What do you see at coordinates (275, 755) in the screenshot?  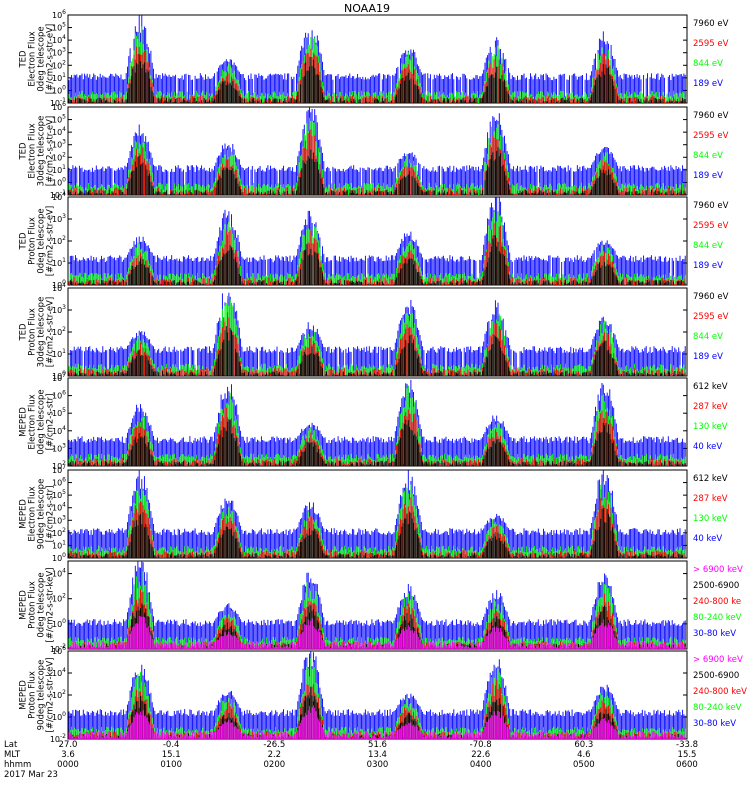 I see `x-tick-mlt: 2.2` at bounding box center [275, 755].